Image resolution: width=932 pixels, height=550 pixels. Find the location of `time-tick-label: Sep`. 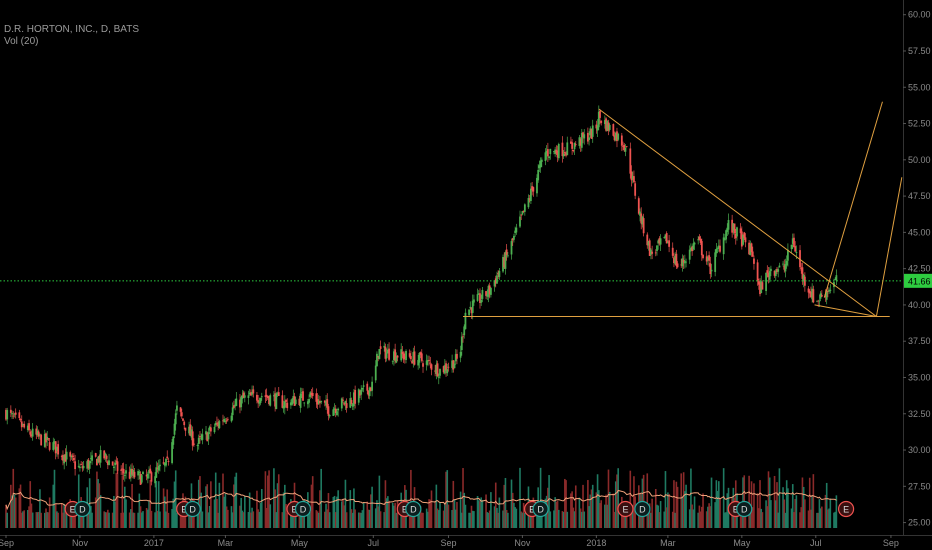

time-tick-label: Sep is located at coordinates (891, 543).